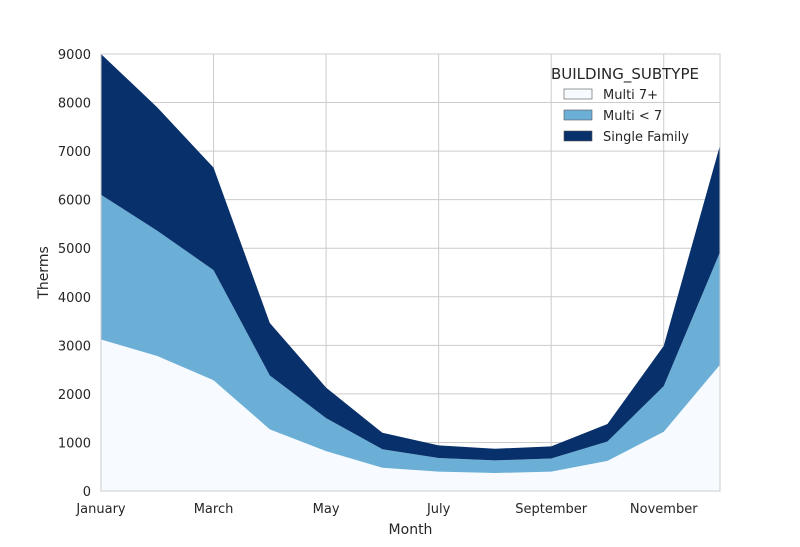 The width and height of the screenshot is (800, 547). I want to click on y-tick-labels: 0 1000 2000 3000 4000 5000 6000 7000 8000 9000, so click(74, 274).